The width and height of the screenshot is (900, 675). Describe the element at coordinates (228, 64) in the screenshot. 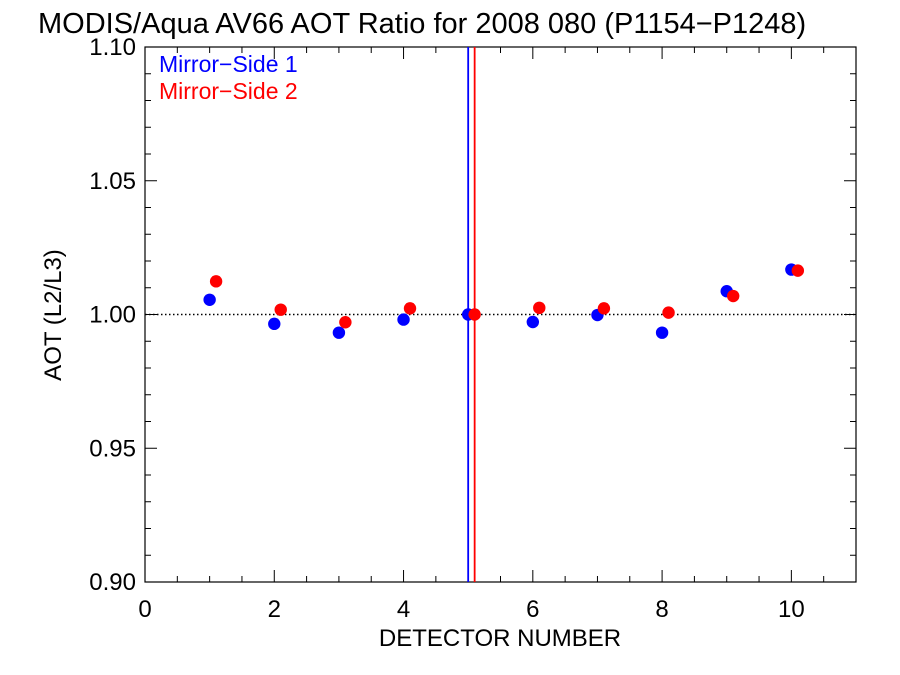

I see `legend-entry-1: Mirror−Side 1` at that location.